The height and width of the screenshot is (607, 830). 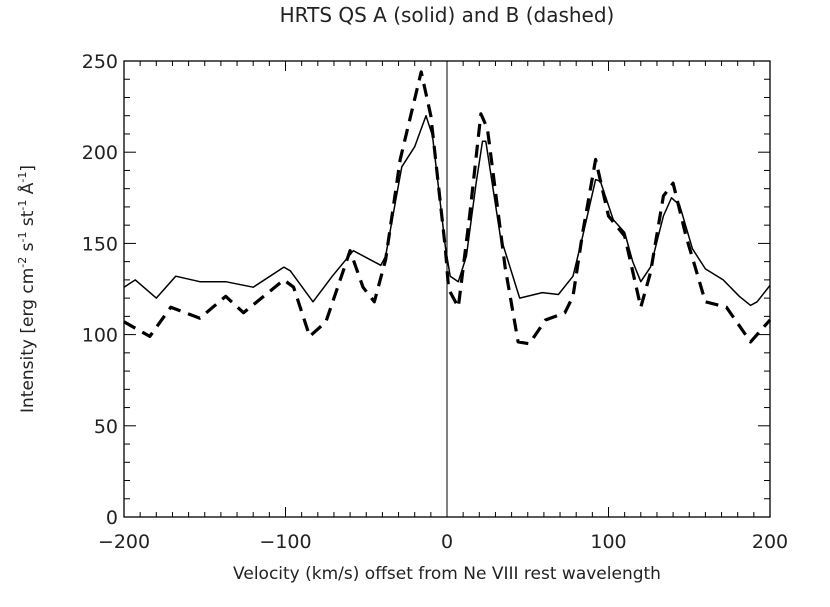 I want to click on y-tick-labels: 0 50 100 150 200 250, so click(x=100, y=290).